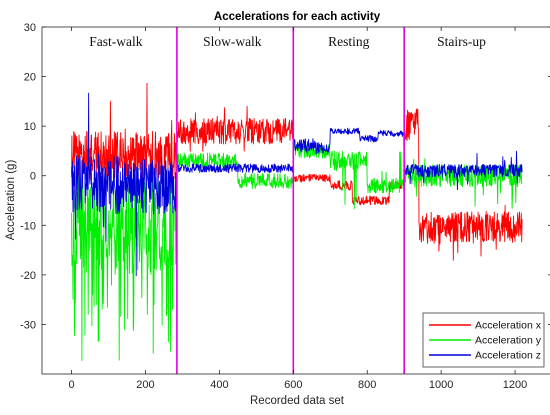 This screenshot has width=550, height=415. Describe the element at coordinates (232, 41) in the screenshot. I see `activity-label-2: Slow-walk` at that location.